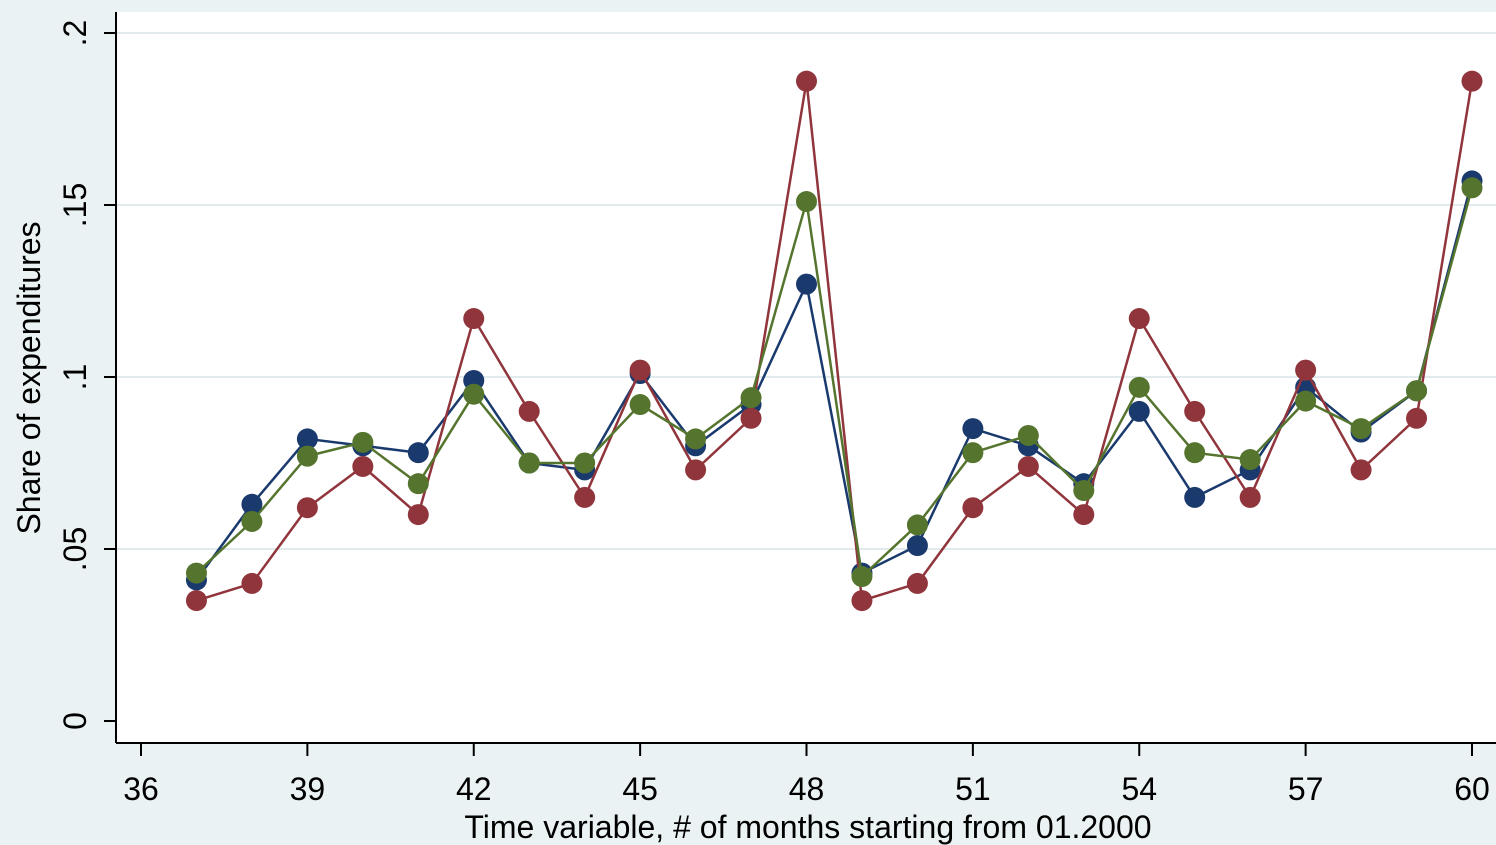 The width and height of the screenshot is (1496, 845). Describe the element at coordinates (973, 789) in the screenshot. I see `x-tick-label: 51` at that location.